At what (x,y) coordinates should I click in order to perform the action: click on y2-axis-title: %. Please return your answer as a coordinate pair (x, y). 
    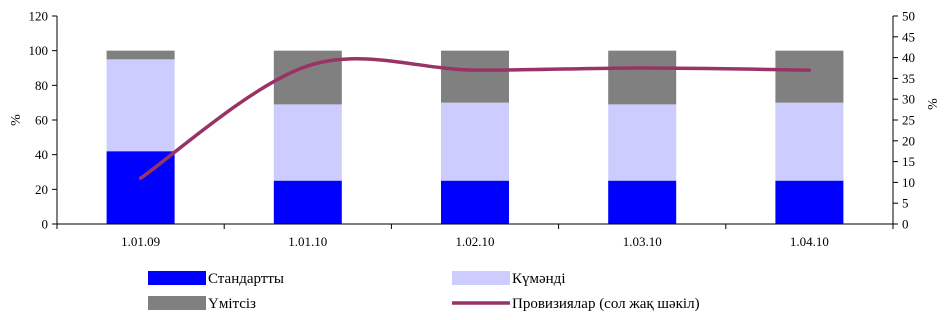
    Looking at the image, I should click on (933, 104).